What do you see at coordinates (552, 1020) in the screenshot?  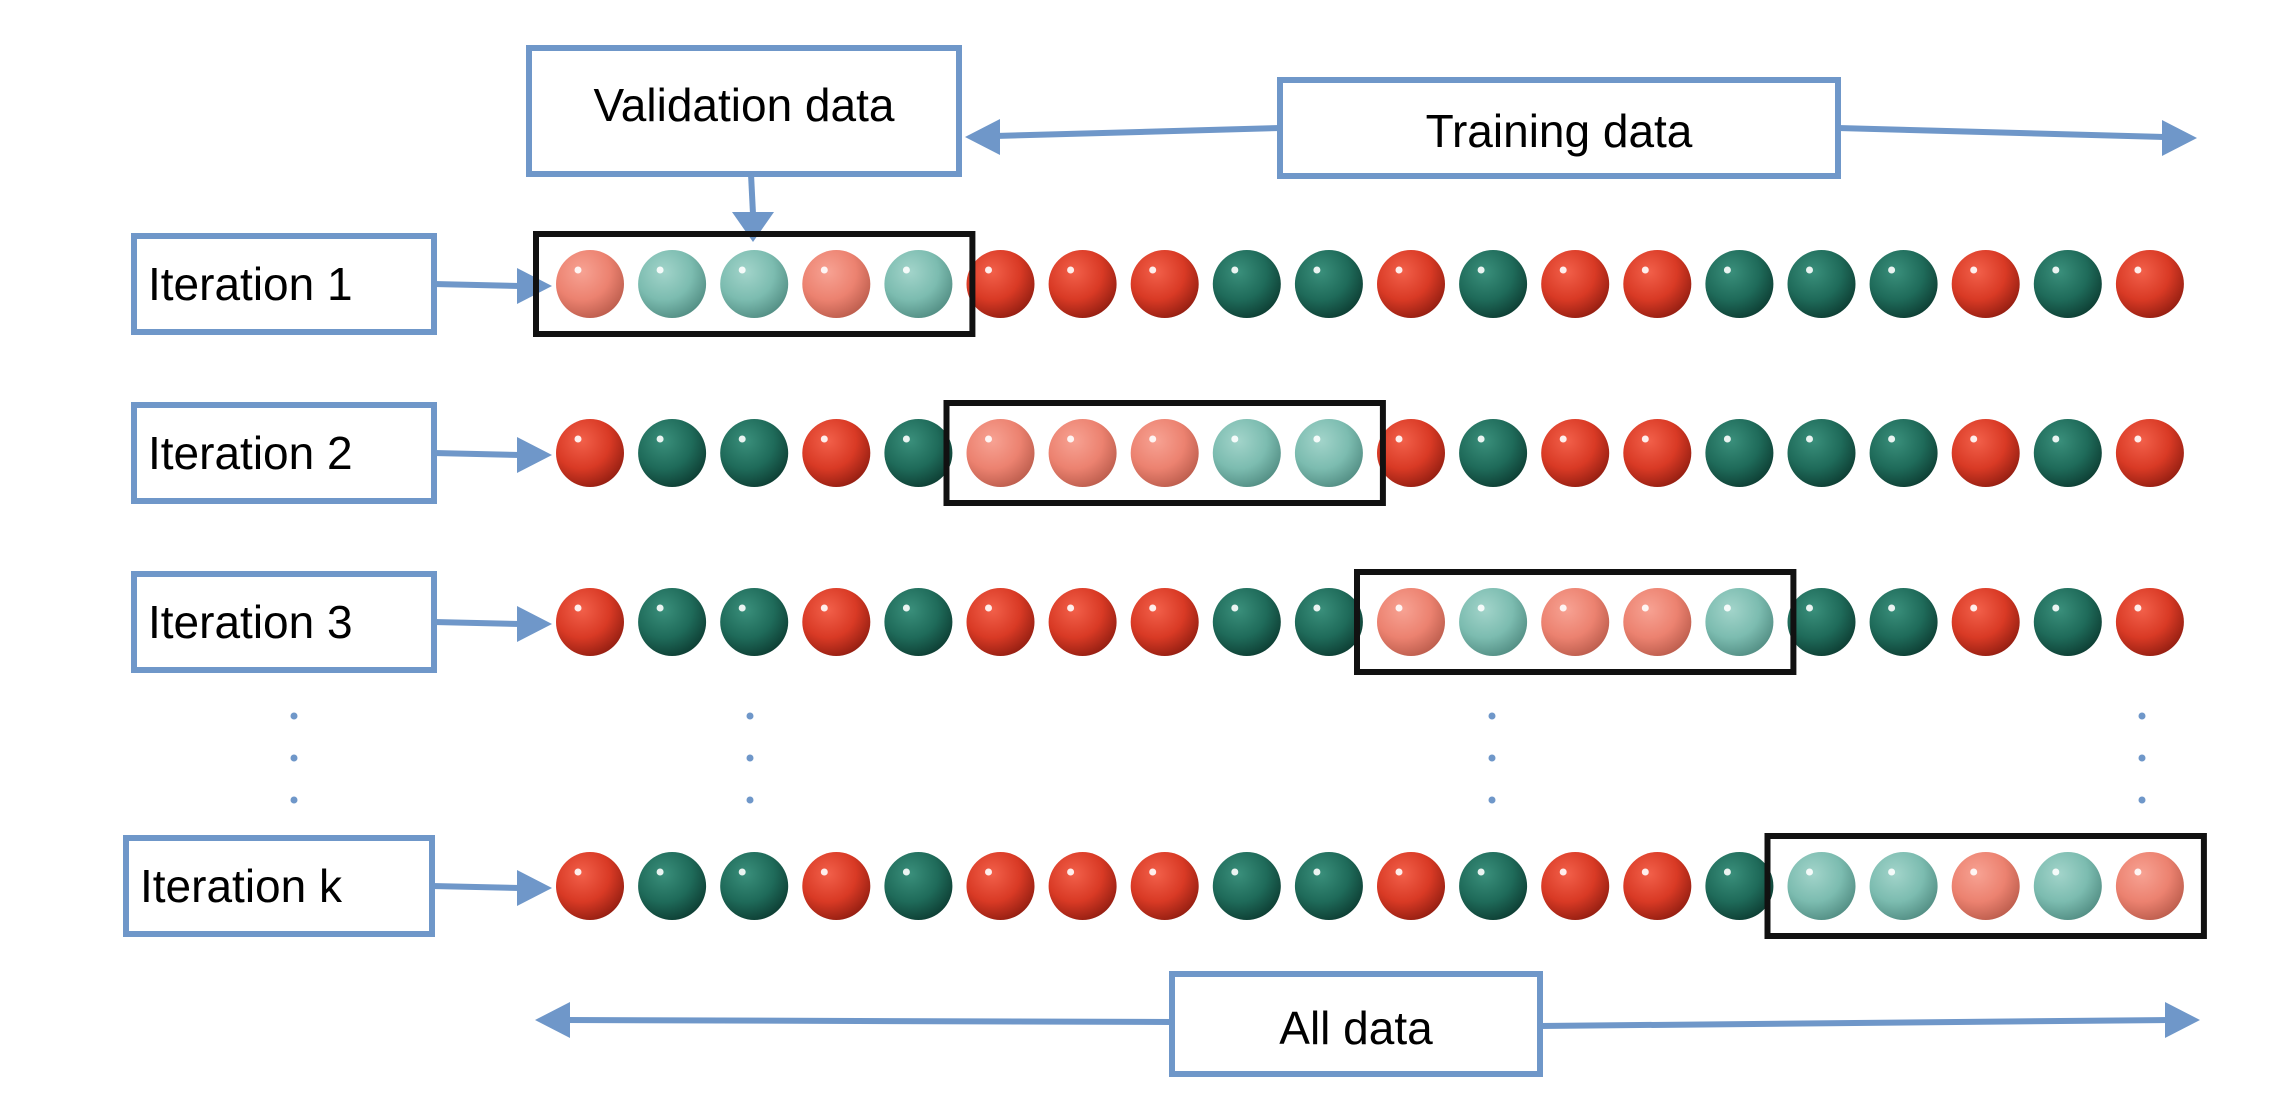 I see `all-data-left-arrowhead` at bounding box center [552, 1020].